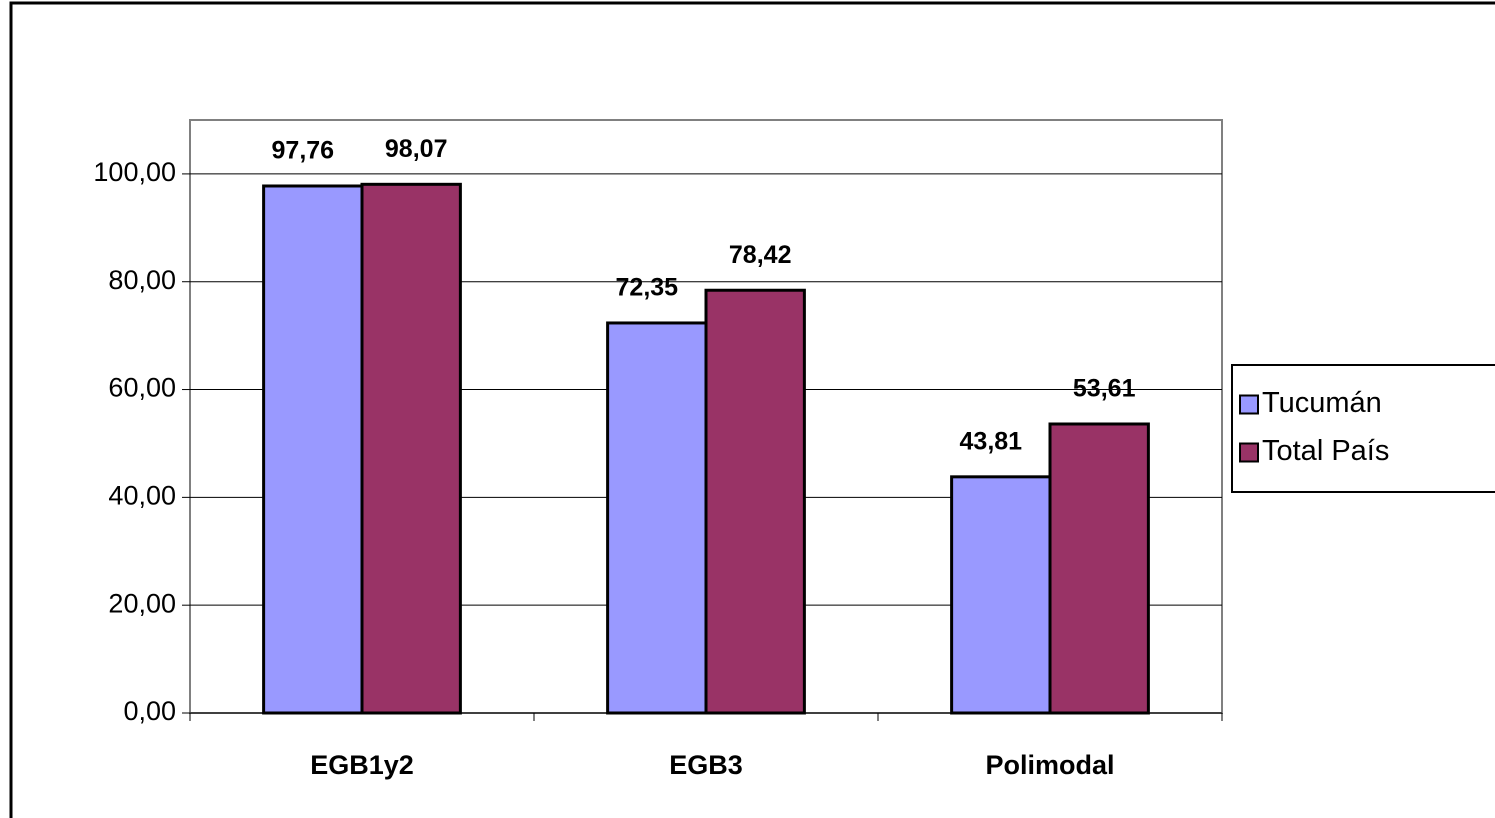 This screenshot has width=1495, height=818. I want to click on y-tick-label: 40,00, so click(142, 495).